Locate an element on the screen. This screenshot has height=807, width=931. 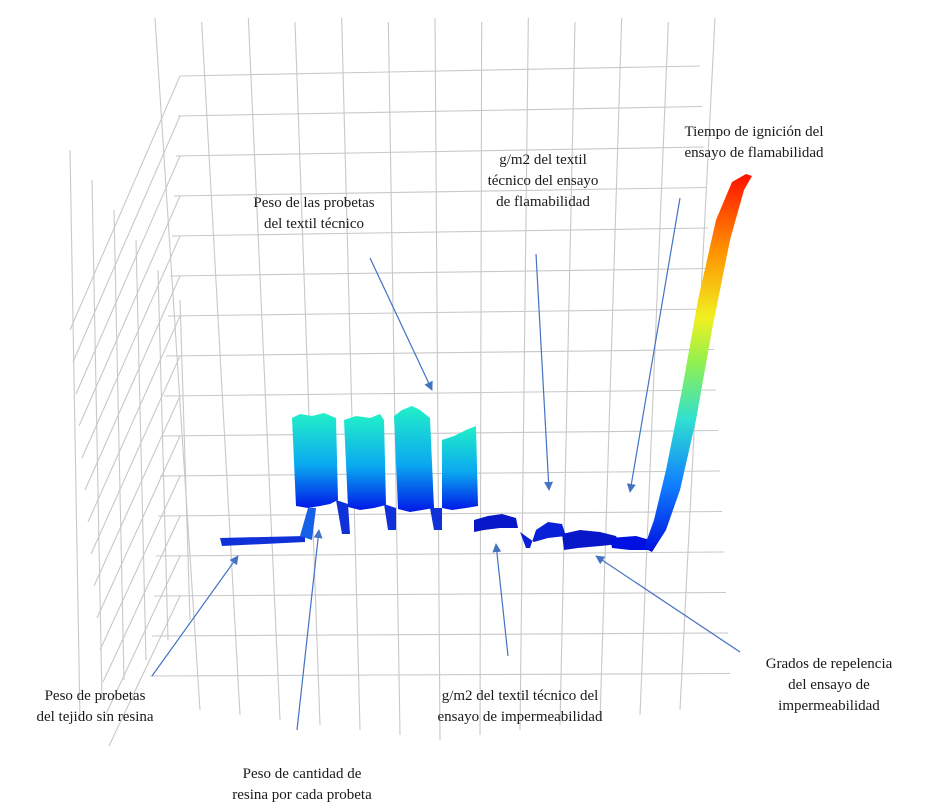
surface-riser is located at coordinates (308, 524).